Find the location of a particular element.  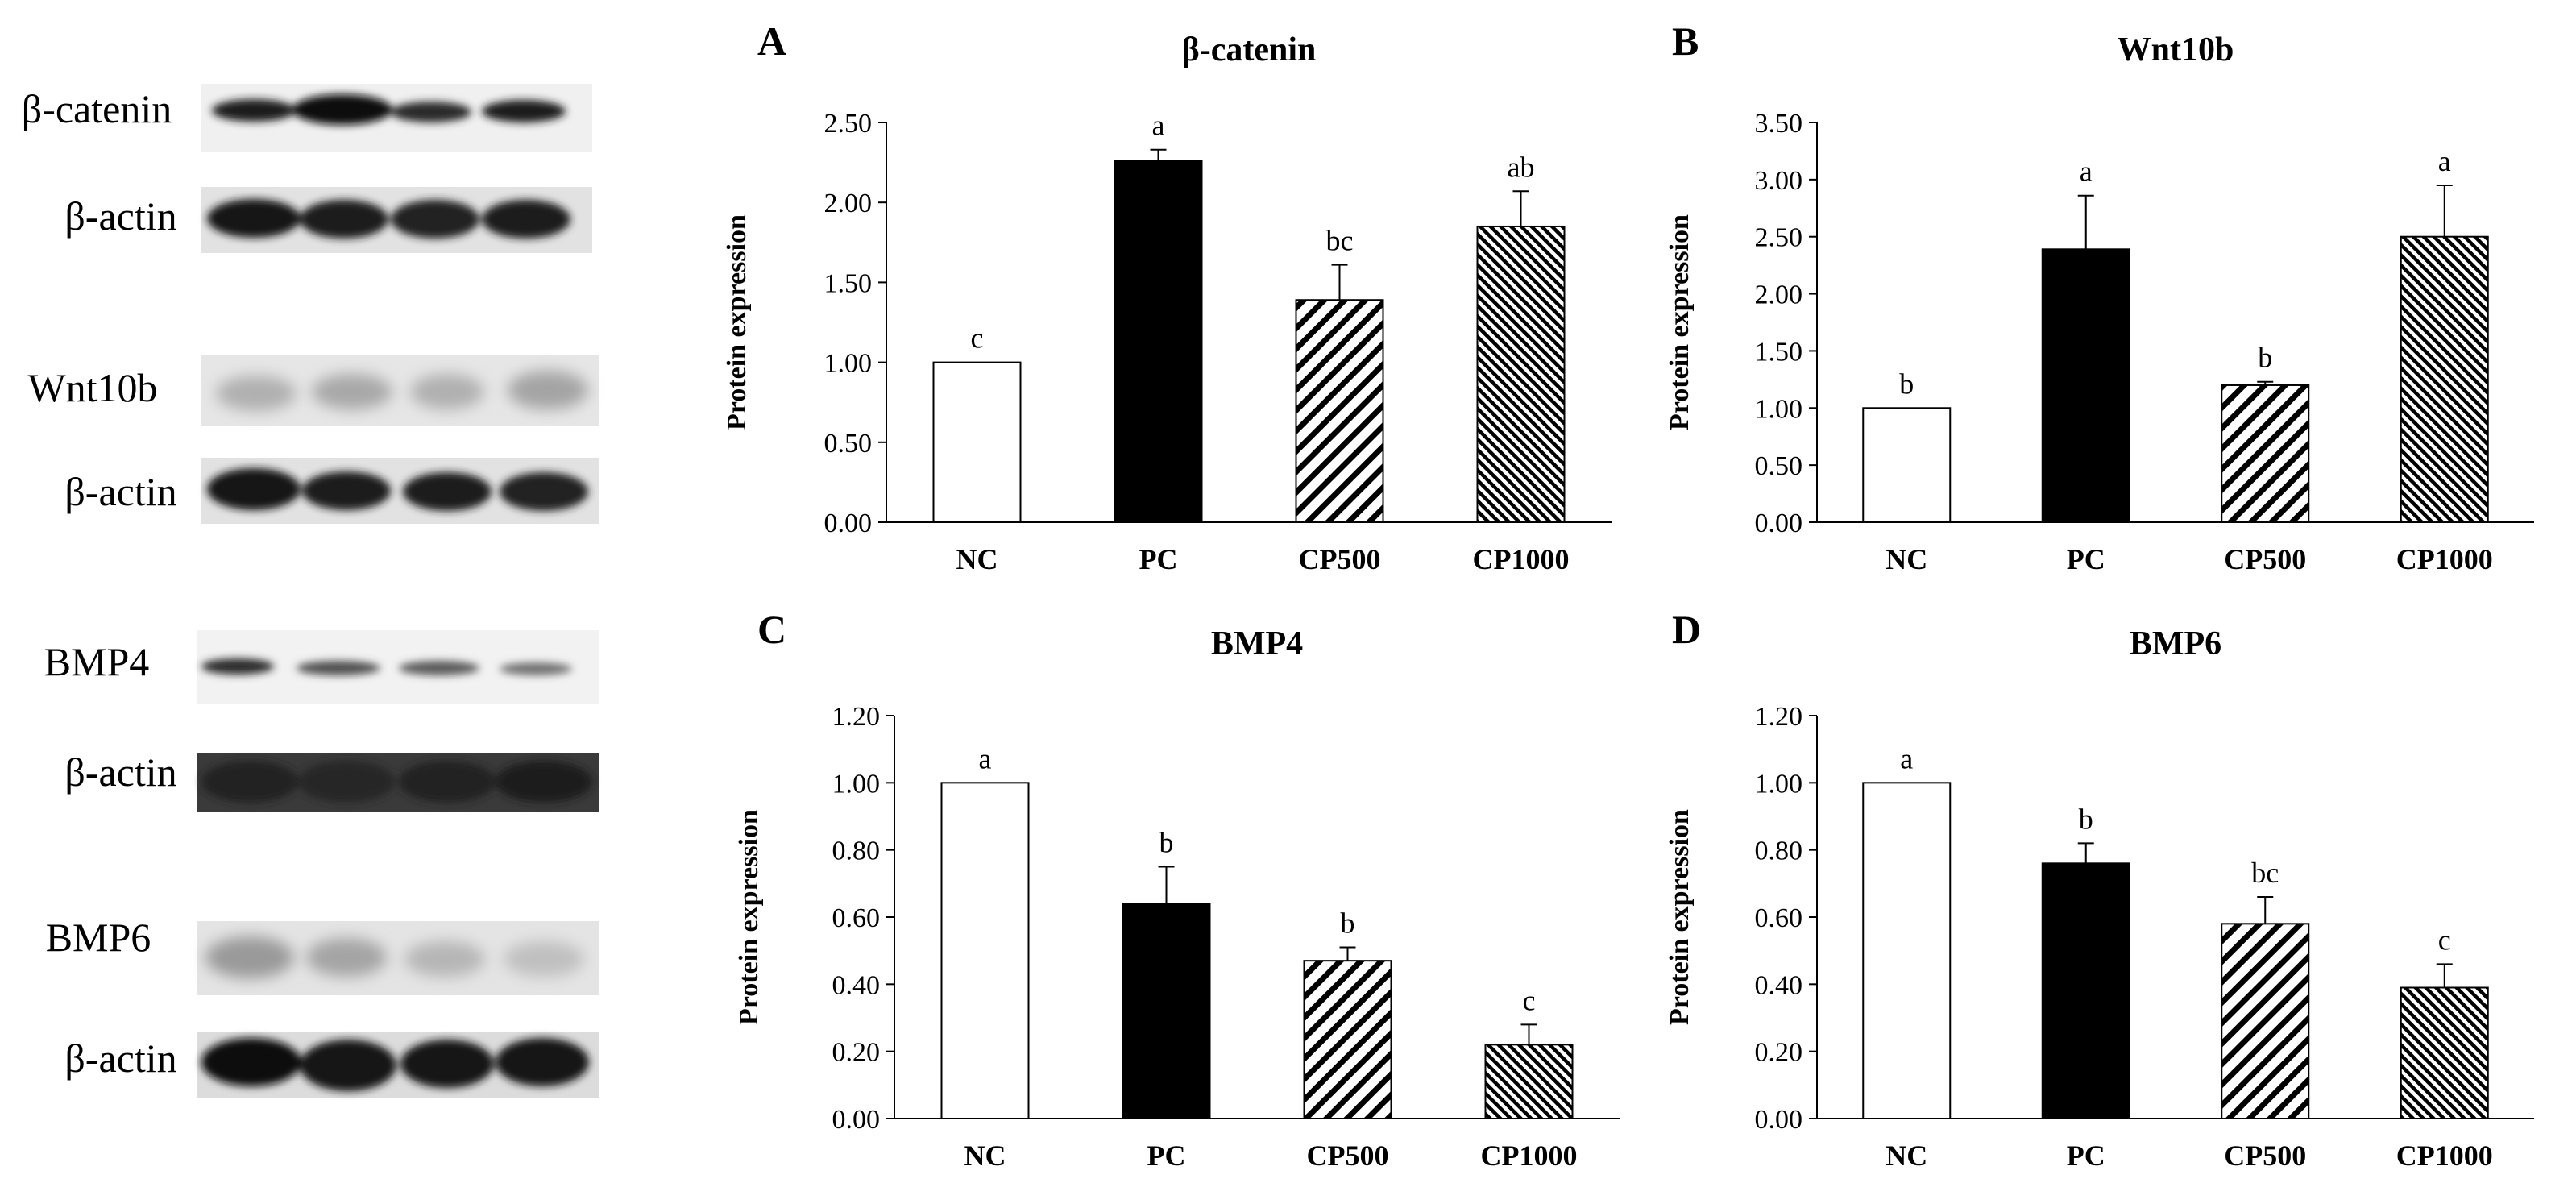

chart-b-ytick-label: 3.50 is located at coordinates (1779, 124).